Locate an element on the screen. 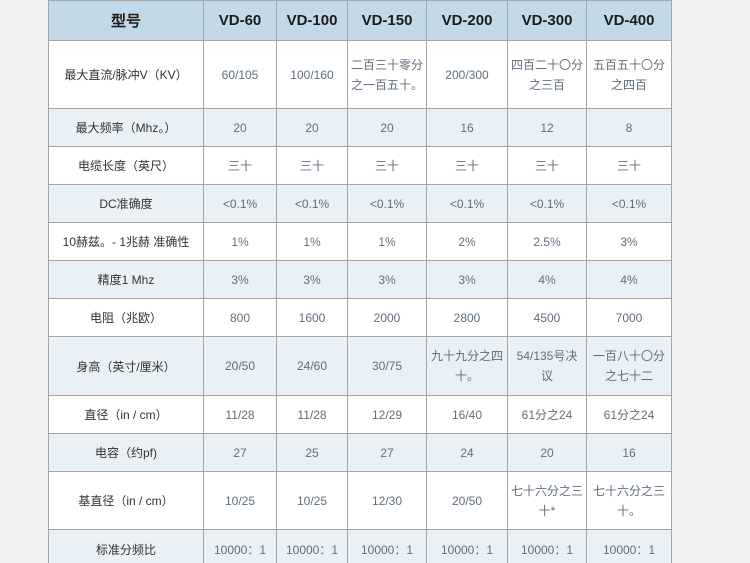  header-col-vd60: VD-60 is located at coordinates (240, 20).